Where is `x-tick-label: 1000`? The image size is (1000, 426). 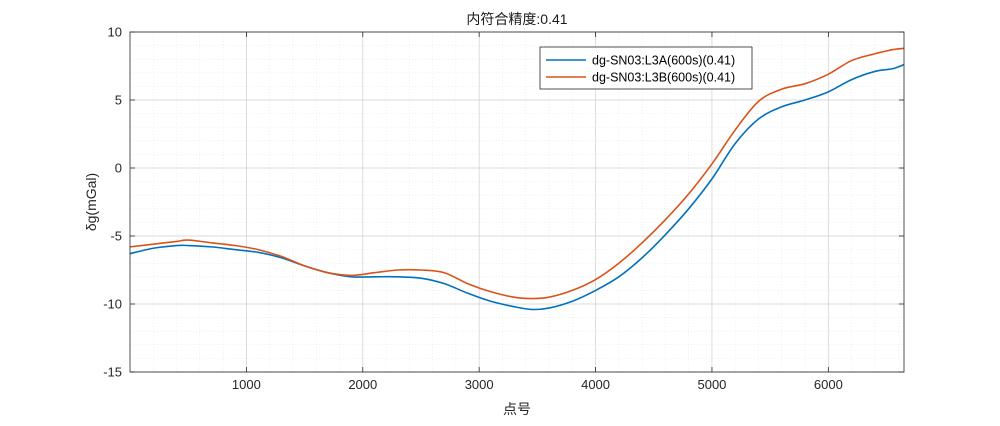 x-tick-label: 1000 is located at coordinates (246, 384).